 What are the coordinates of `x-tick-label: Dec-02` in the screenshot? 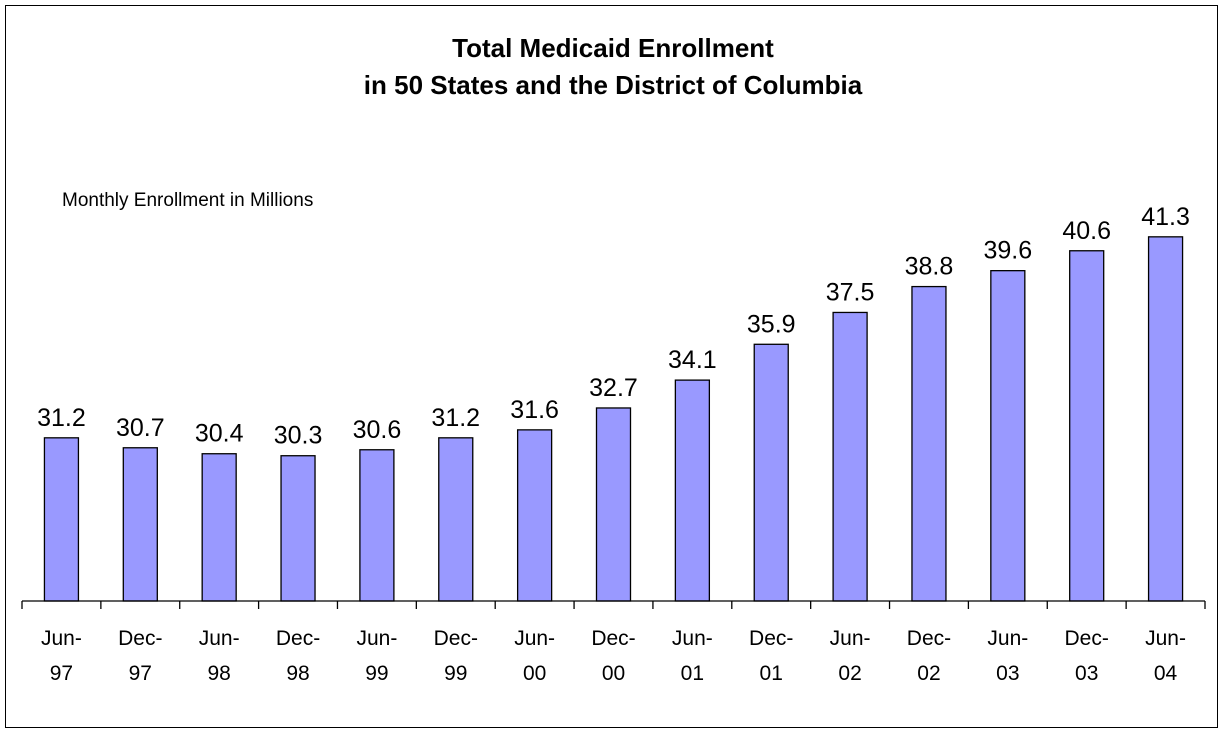 It's located at (929, 656).